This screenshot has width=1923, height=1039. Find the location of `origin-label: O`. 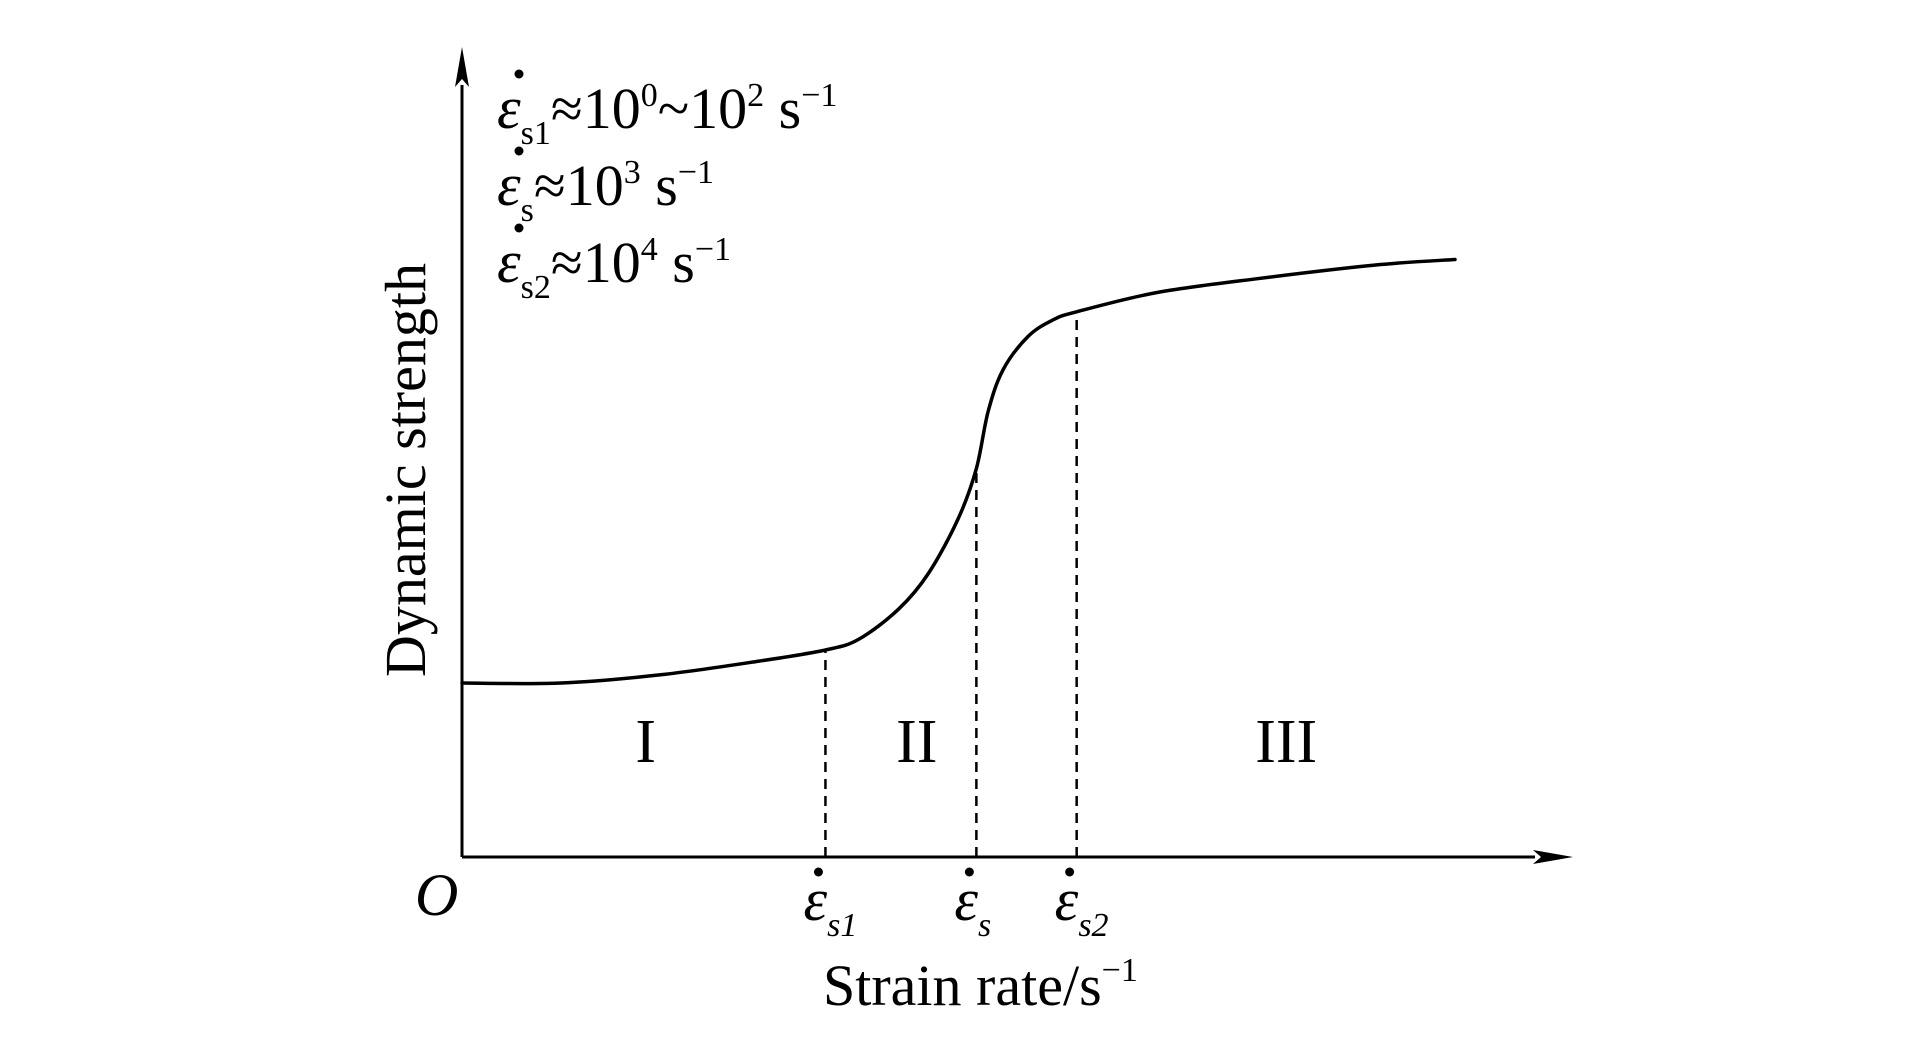

origin-label: O is located at coordinates (436, 895).